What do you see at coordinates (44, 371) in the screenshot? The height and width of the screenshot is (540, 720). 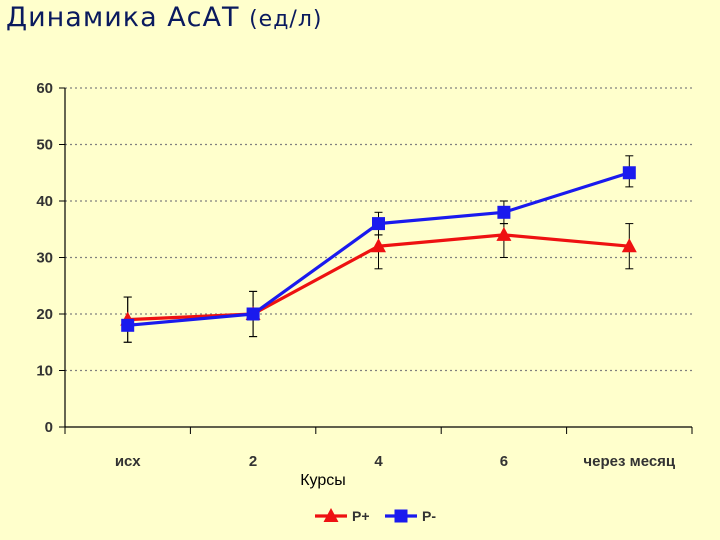 I see `y-tick-label: 10` at bounding box center [44, 371].